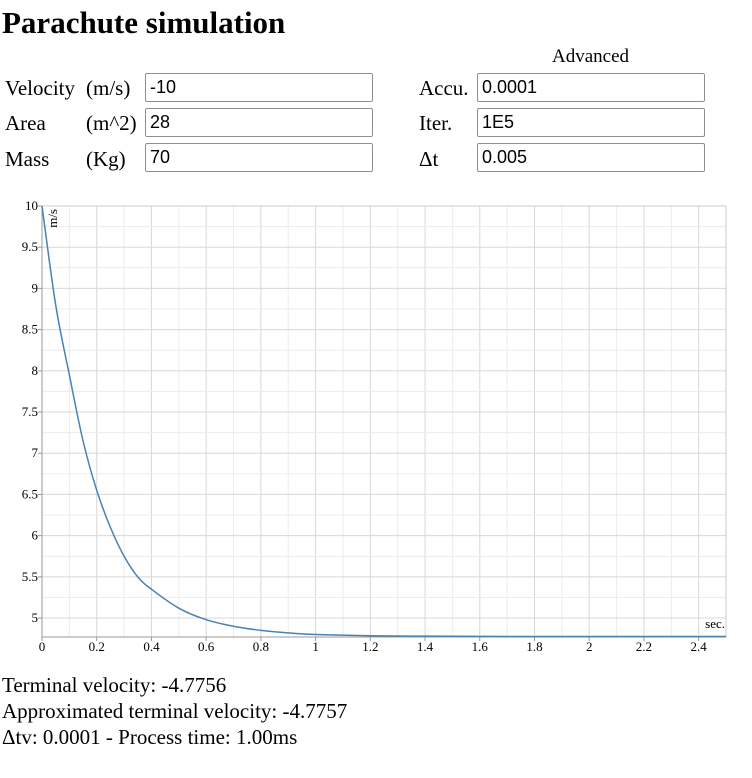  I want to click on timestep-input, so click(591, 157).